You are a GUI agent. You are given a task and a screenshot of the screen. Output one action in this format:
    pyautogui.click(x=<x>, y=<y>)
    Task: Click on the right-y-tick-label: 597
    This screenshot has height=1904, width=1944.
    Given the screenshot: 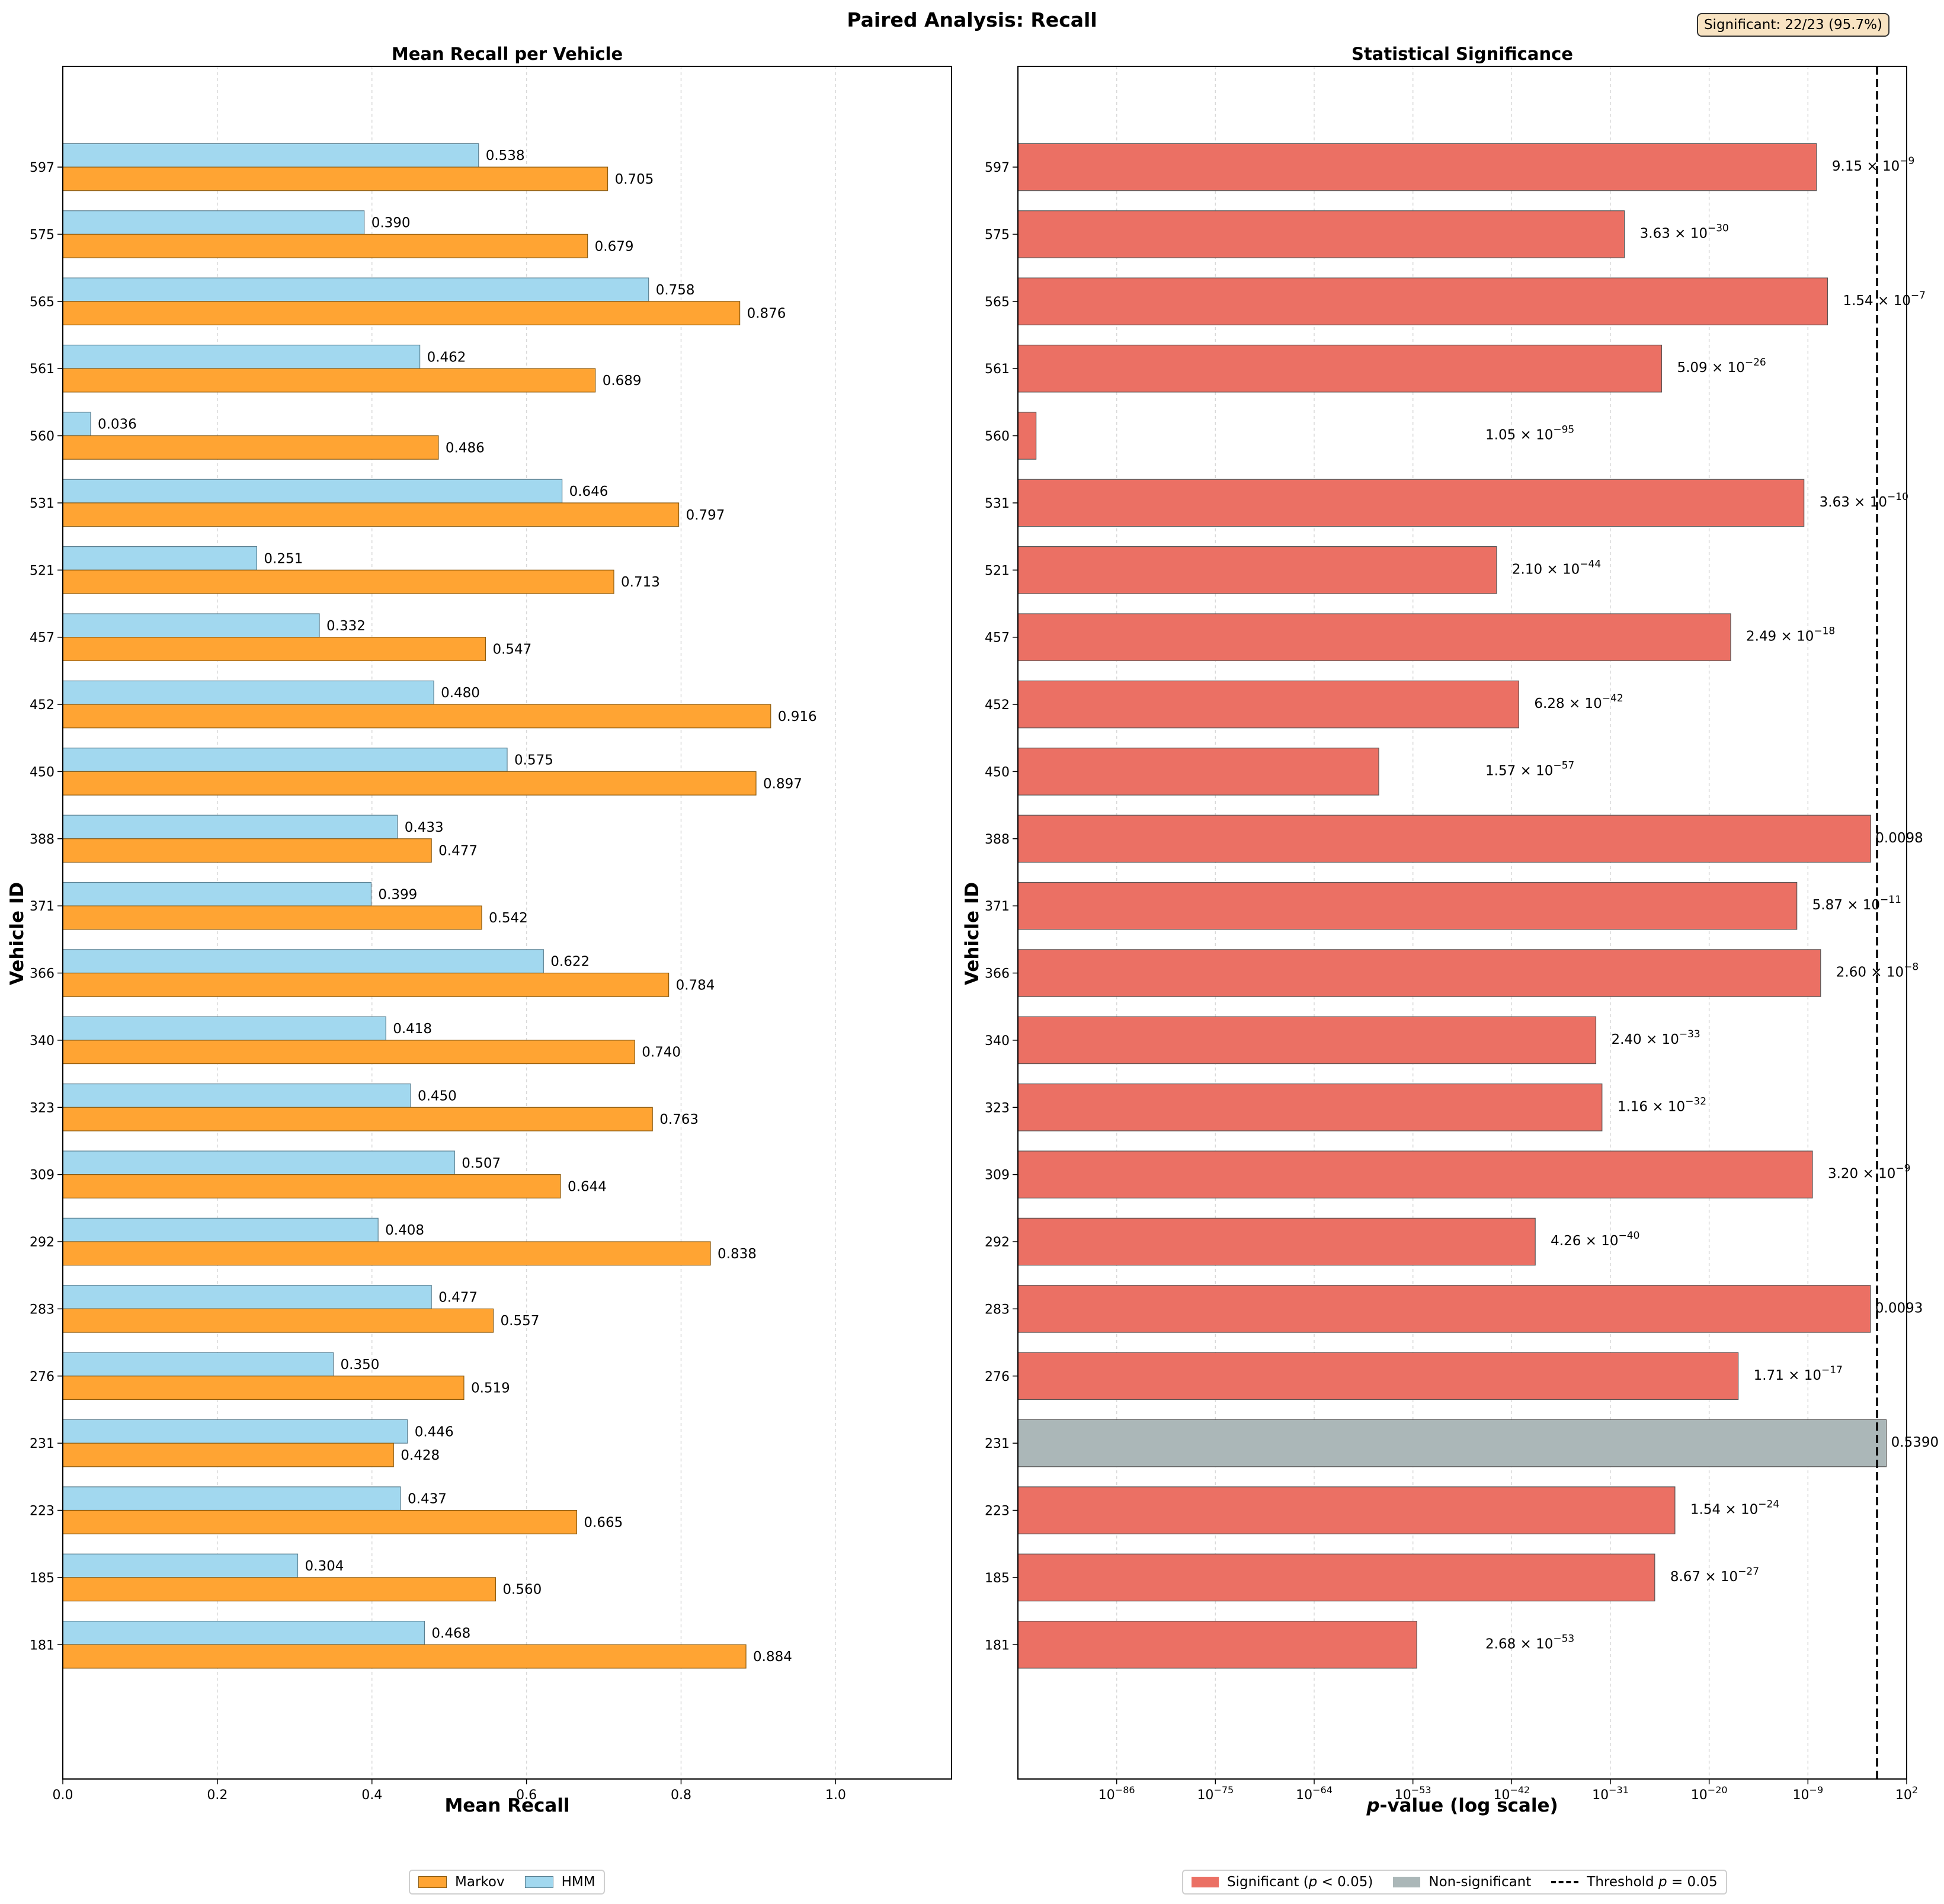 What is the action you would take?
    pyautogui.click(x=997, y=168)
    